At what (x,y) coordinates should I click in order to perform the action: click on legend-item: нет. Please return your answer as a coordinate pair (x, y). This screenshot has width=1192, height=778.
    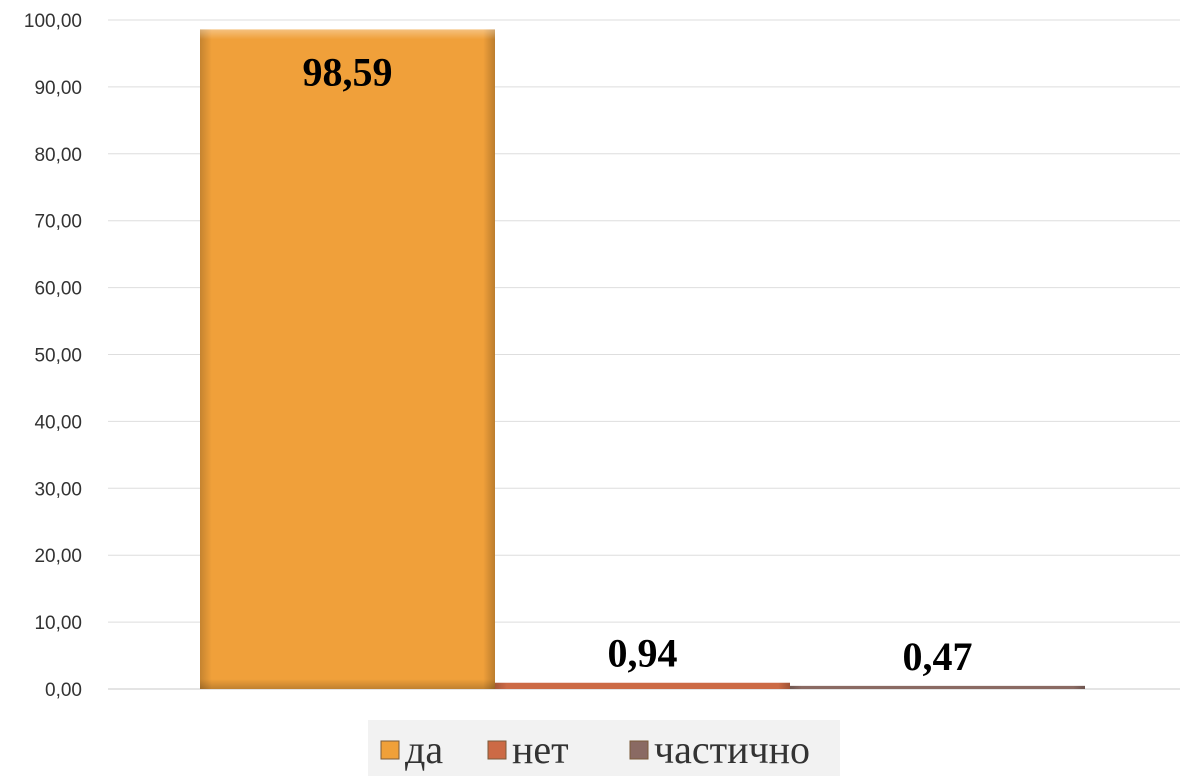
    Looking at the image, I should click on (528, 749).